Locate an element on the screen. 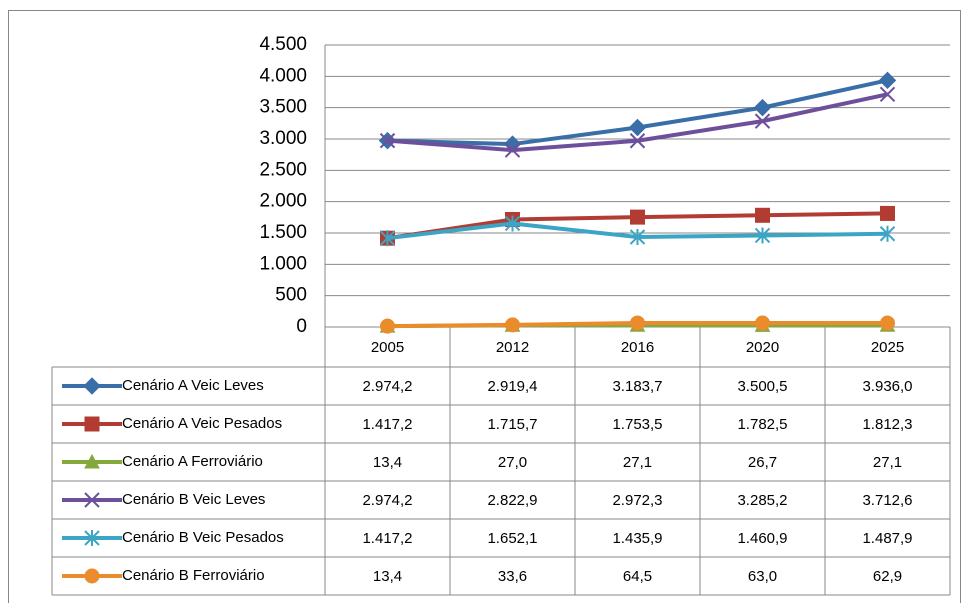  legend-label: Cenário B Veic Leves is located at coordinates (193, 499).